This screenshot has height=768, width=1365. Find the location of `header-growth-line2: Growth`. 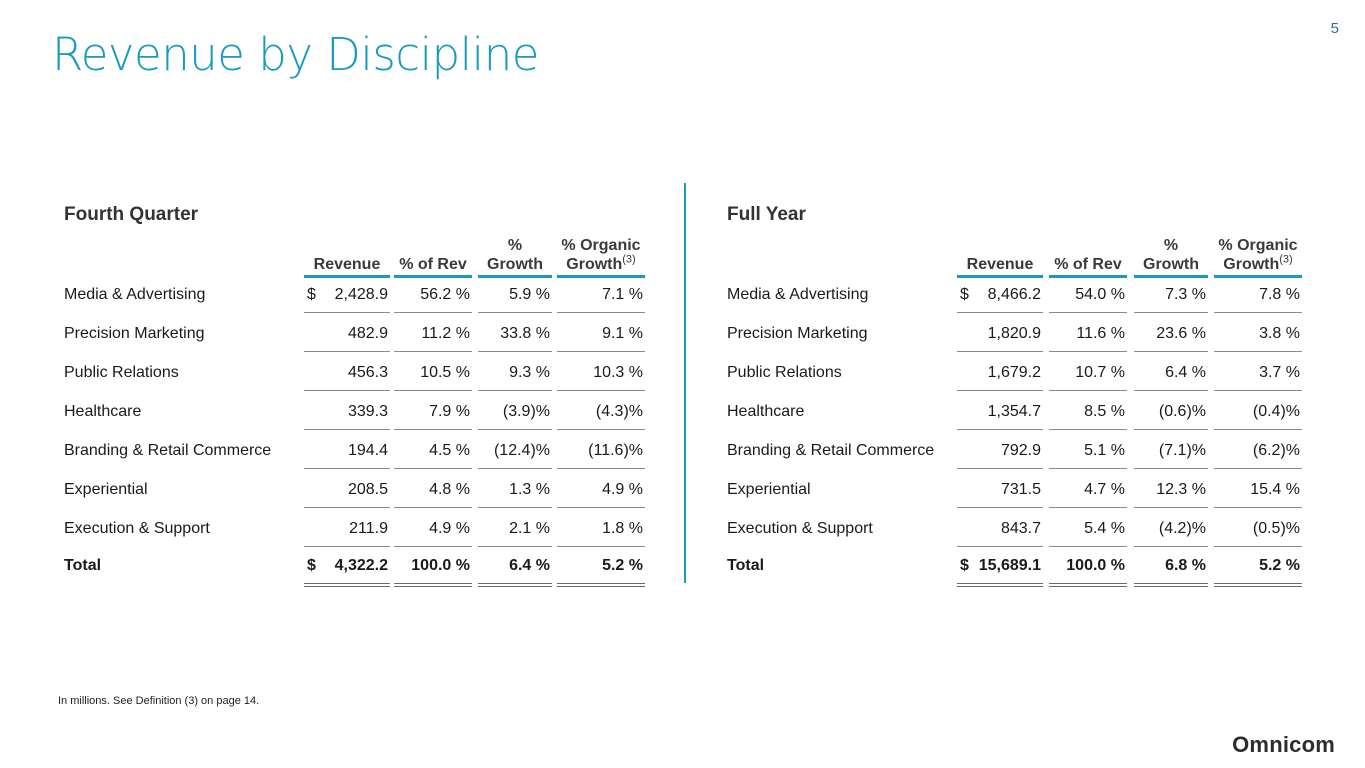

header-growth-line2: Growth is located at coordinates (515, 264).